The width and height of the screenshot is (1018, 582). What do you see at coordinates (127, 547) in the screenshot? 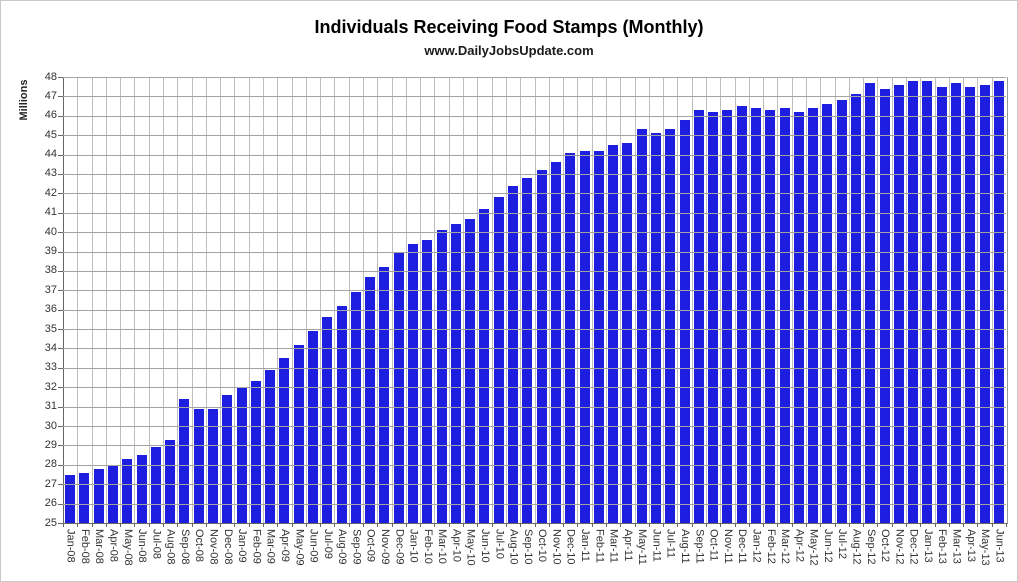
I see `x-axis-label-May-08: May-08` at bounding box center [127, 547].